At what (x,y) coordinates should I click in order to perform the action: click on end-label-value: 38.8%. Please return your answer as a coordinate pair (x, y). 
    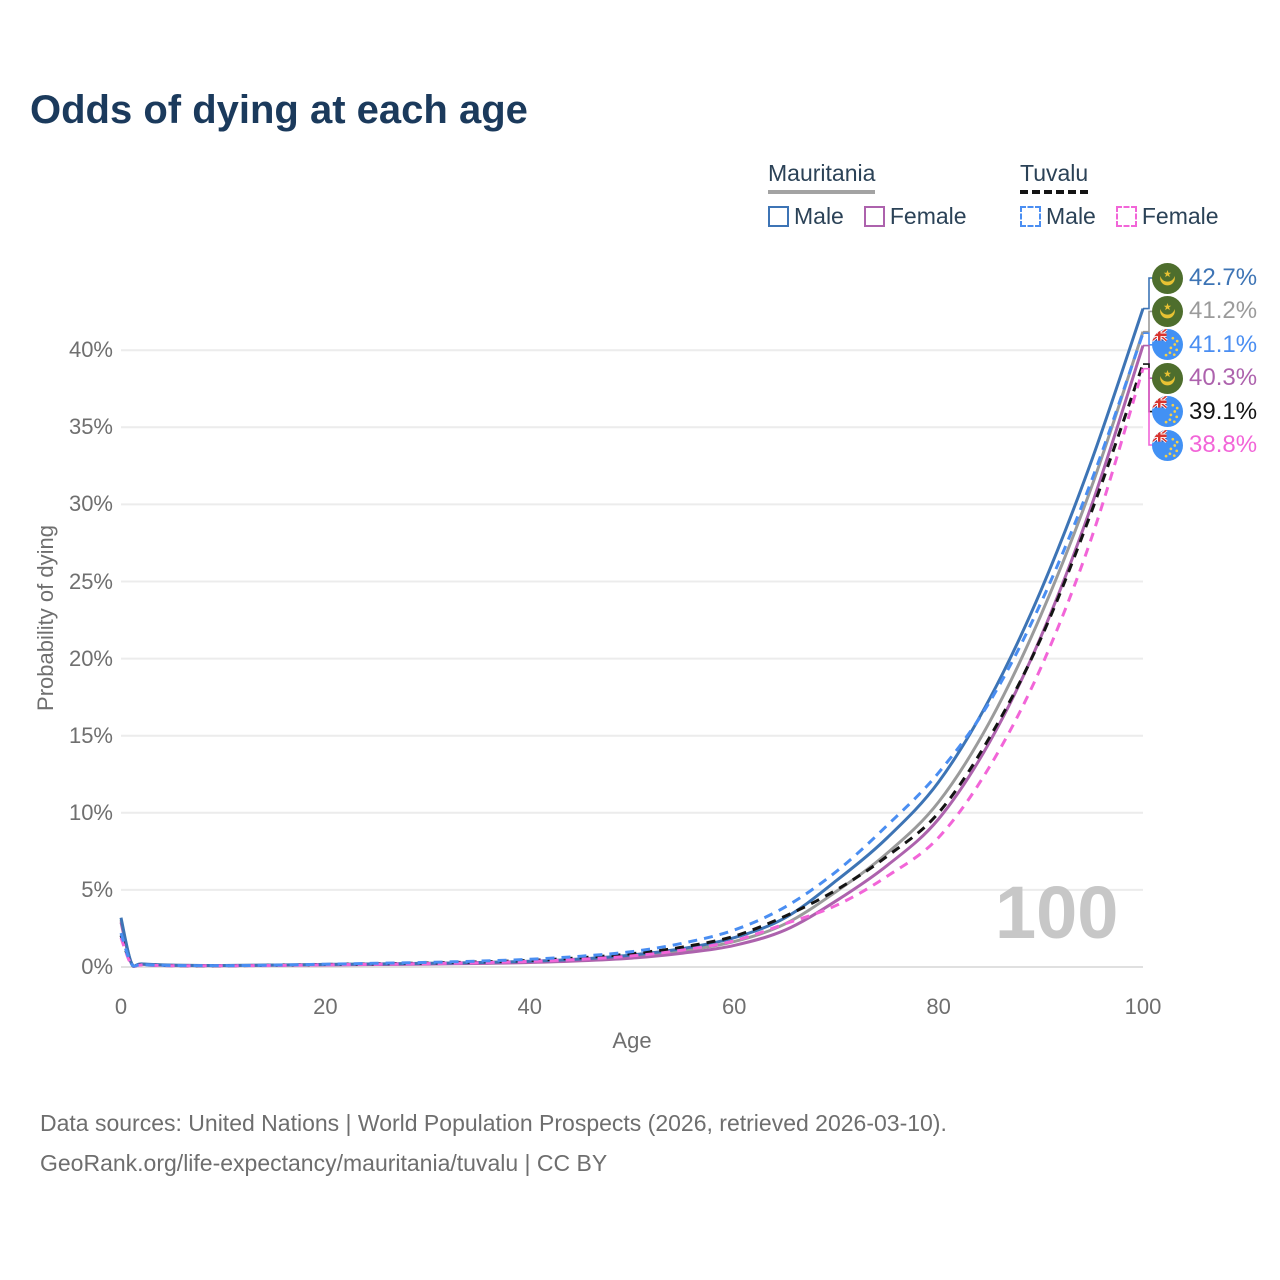
    Looking at the image, I should click on (1223, 444).